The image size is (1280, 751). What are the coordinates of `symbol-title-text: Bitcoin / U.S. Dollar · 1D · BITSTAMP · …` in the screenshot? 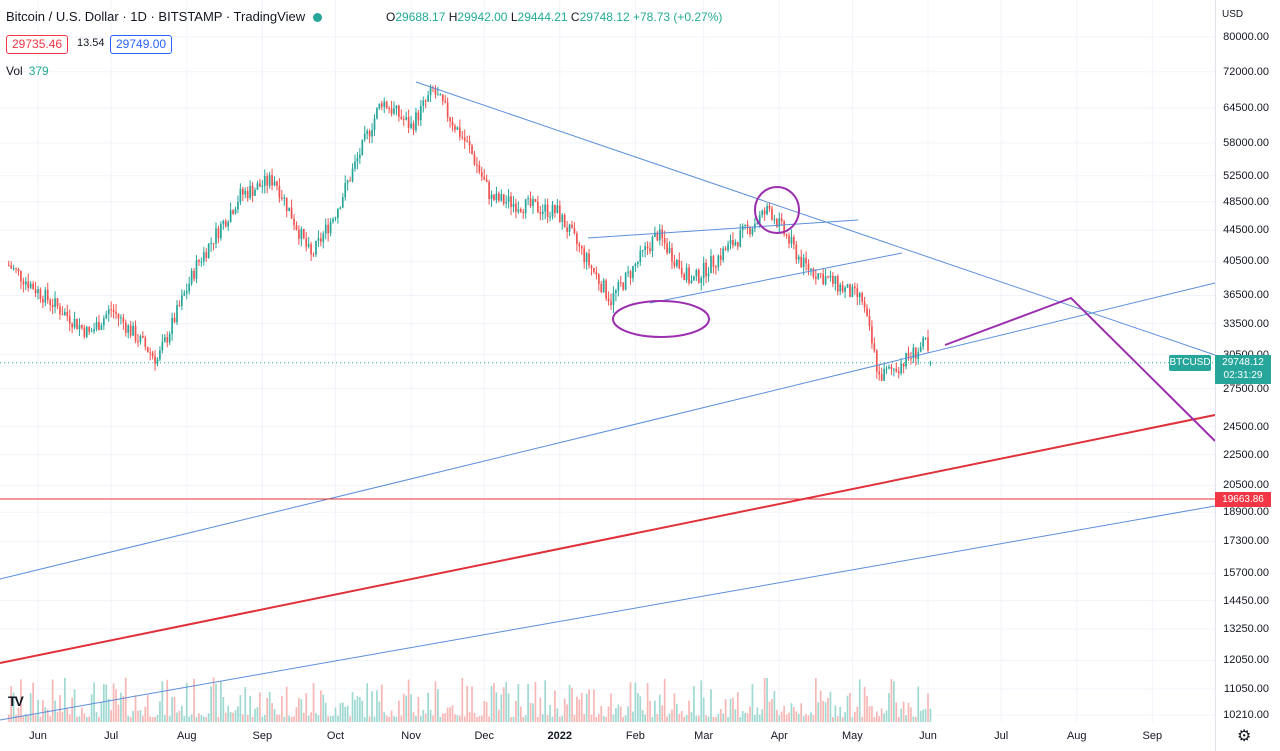 It's located at (156, 16).